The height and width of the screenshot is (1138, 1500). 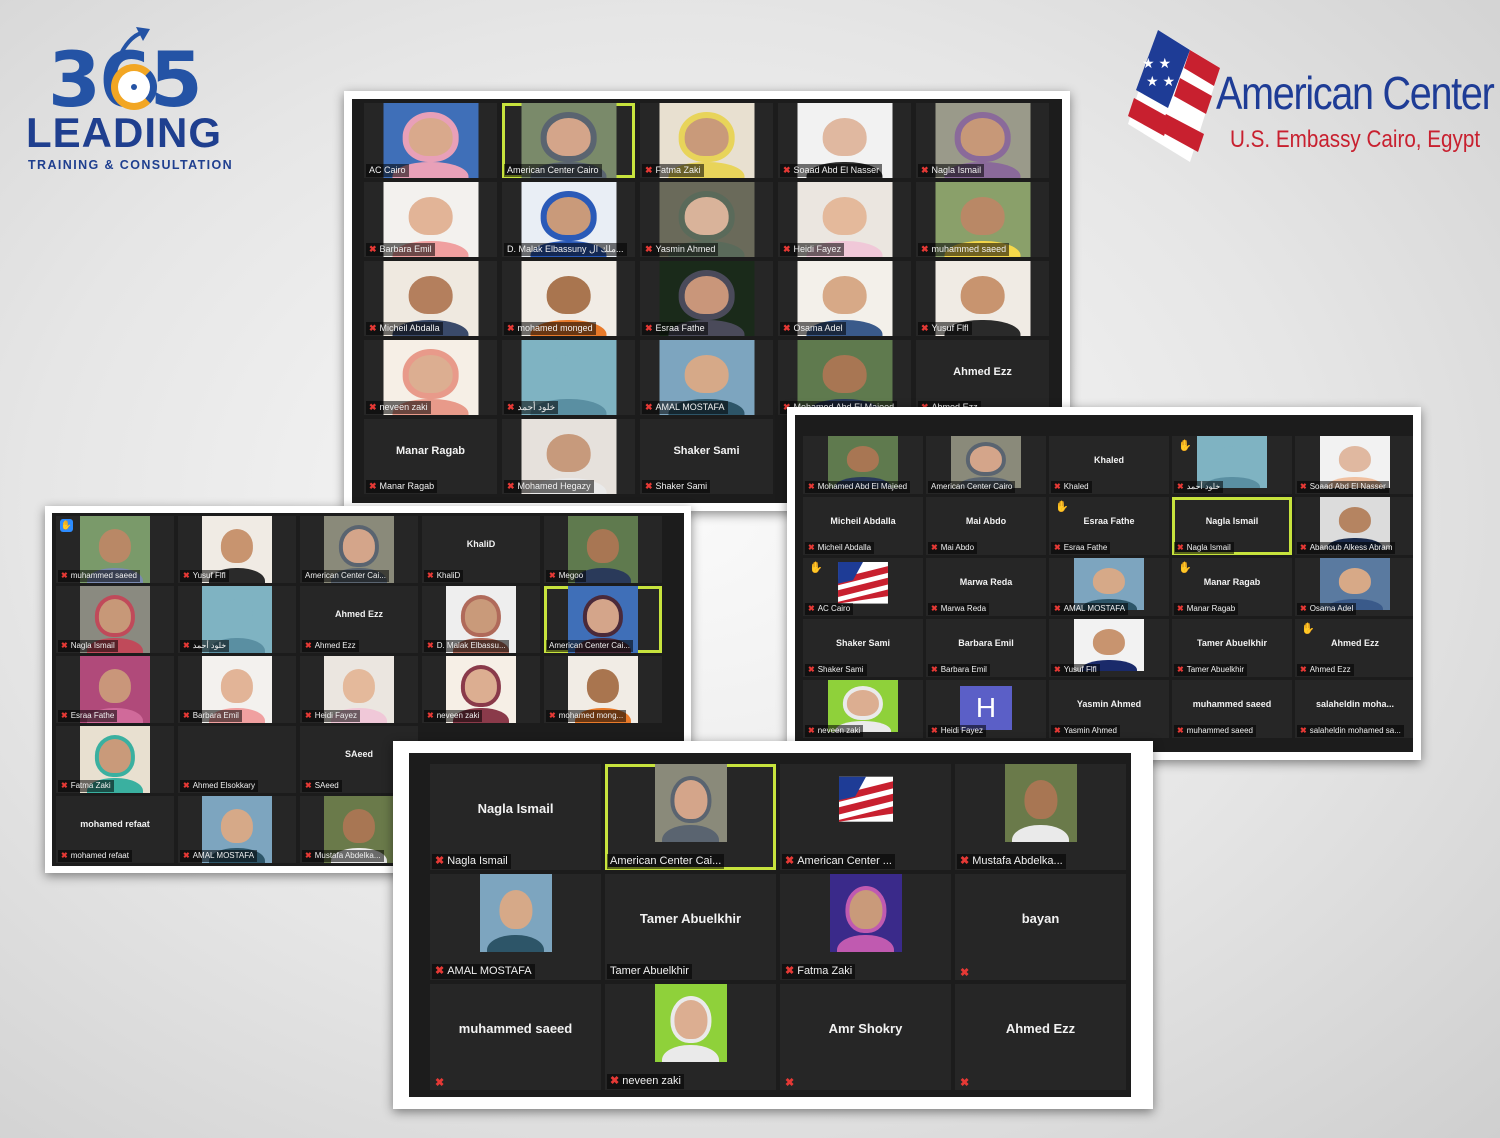 What do you see at coordinates (115, 829) in the screenshot?
I see `participant-tile: mohamed refaat mohamed refaat` at bounding box center [115, 829].